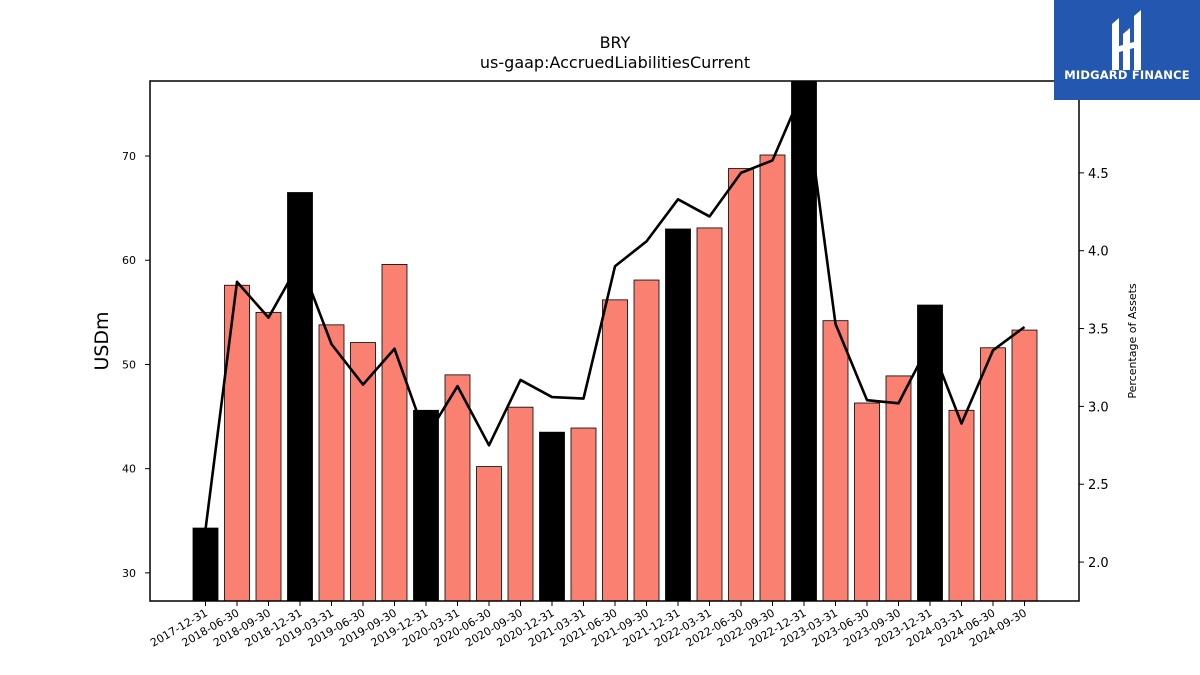 The height and width of the screenshot is (675, 1200). I want to click on y2-tick-label: 2.5, so click(1098, 485).